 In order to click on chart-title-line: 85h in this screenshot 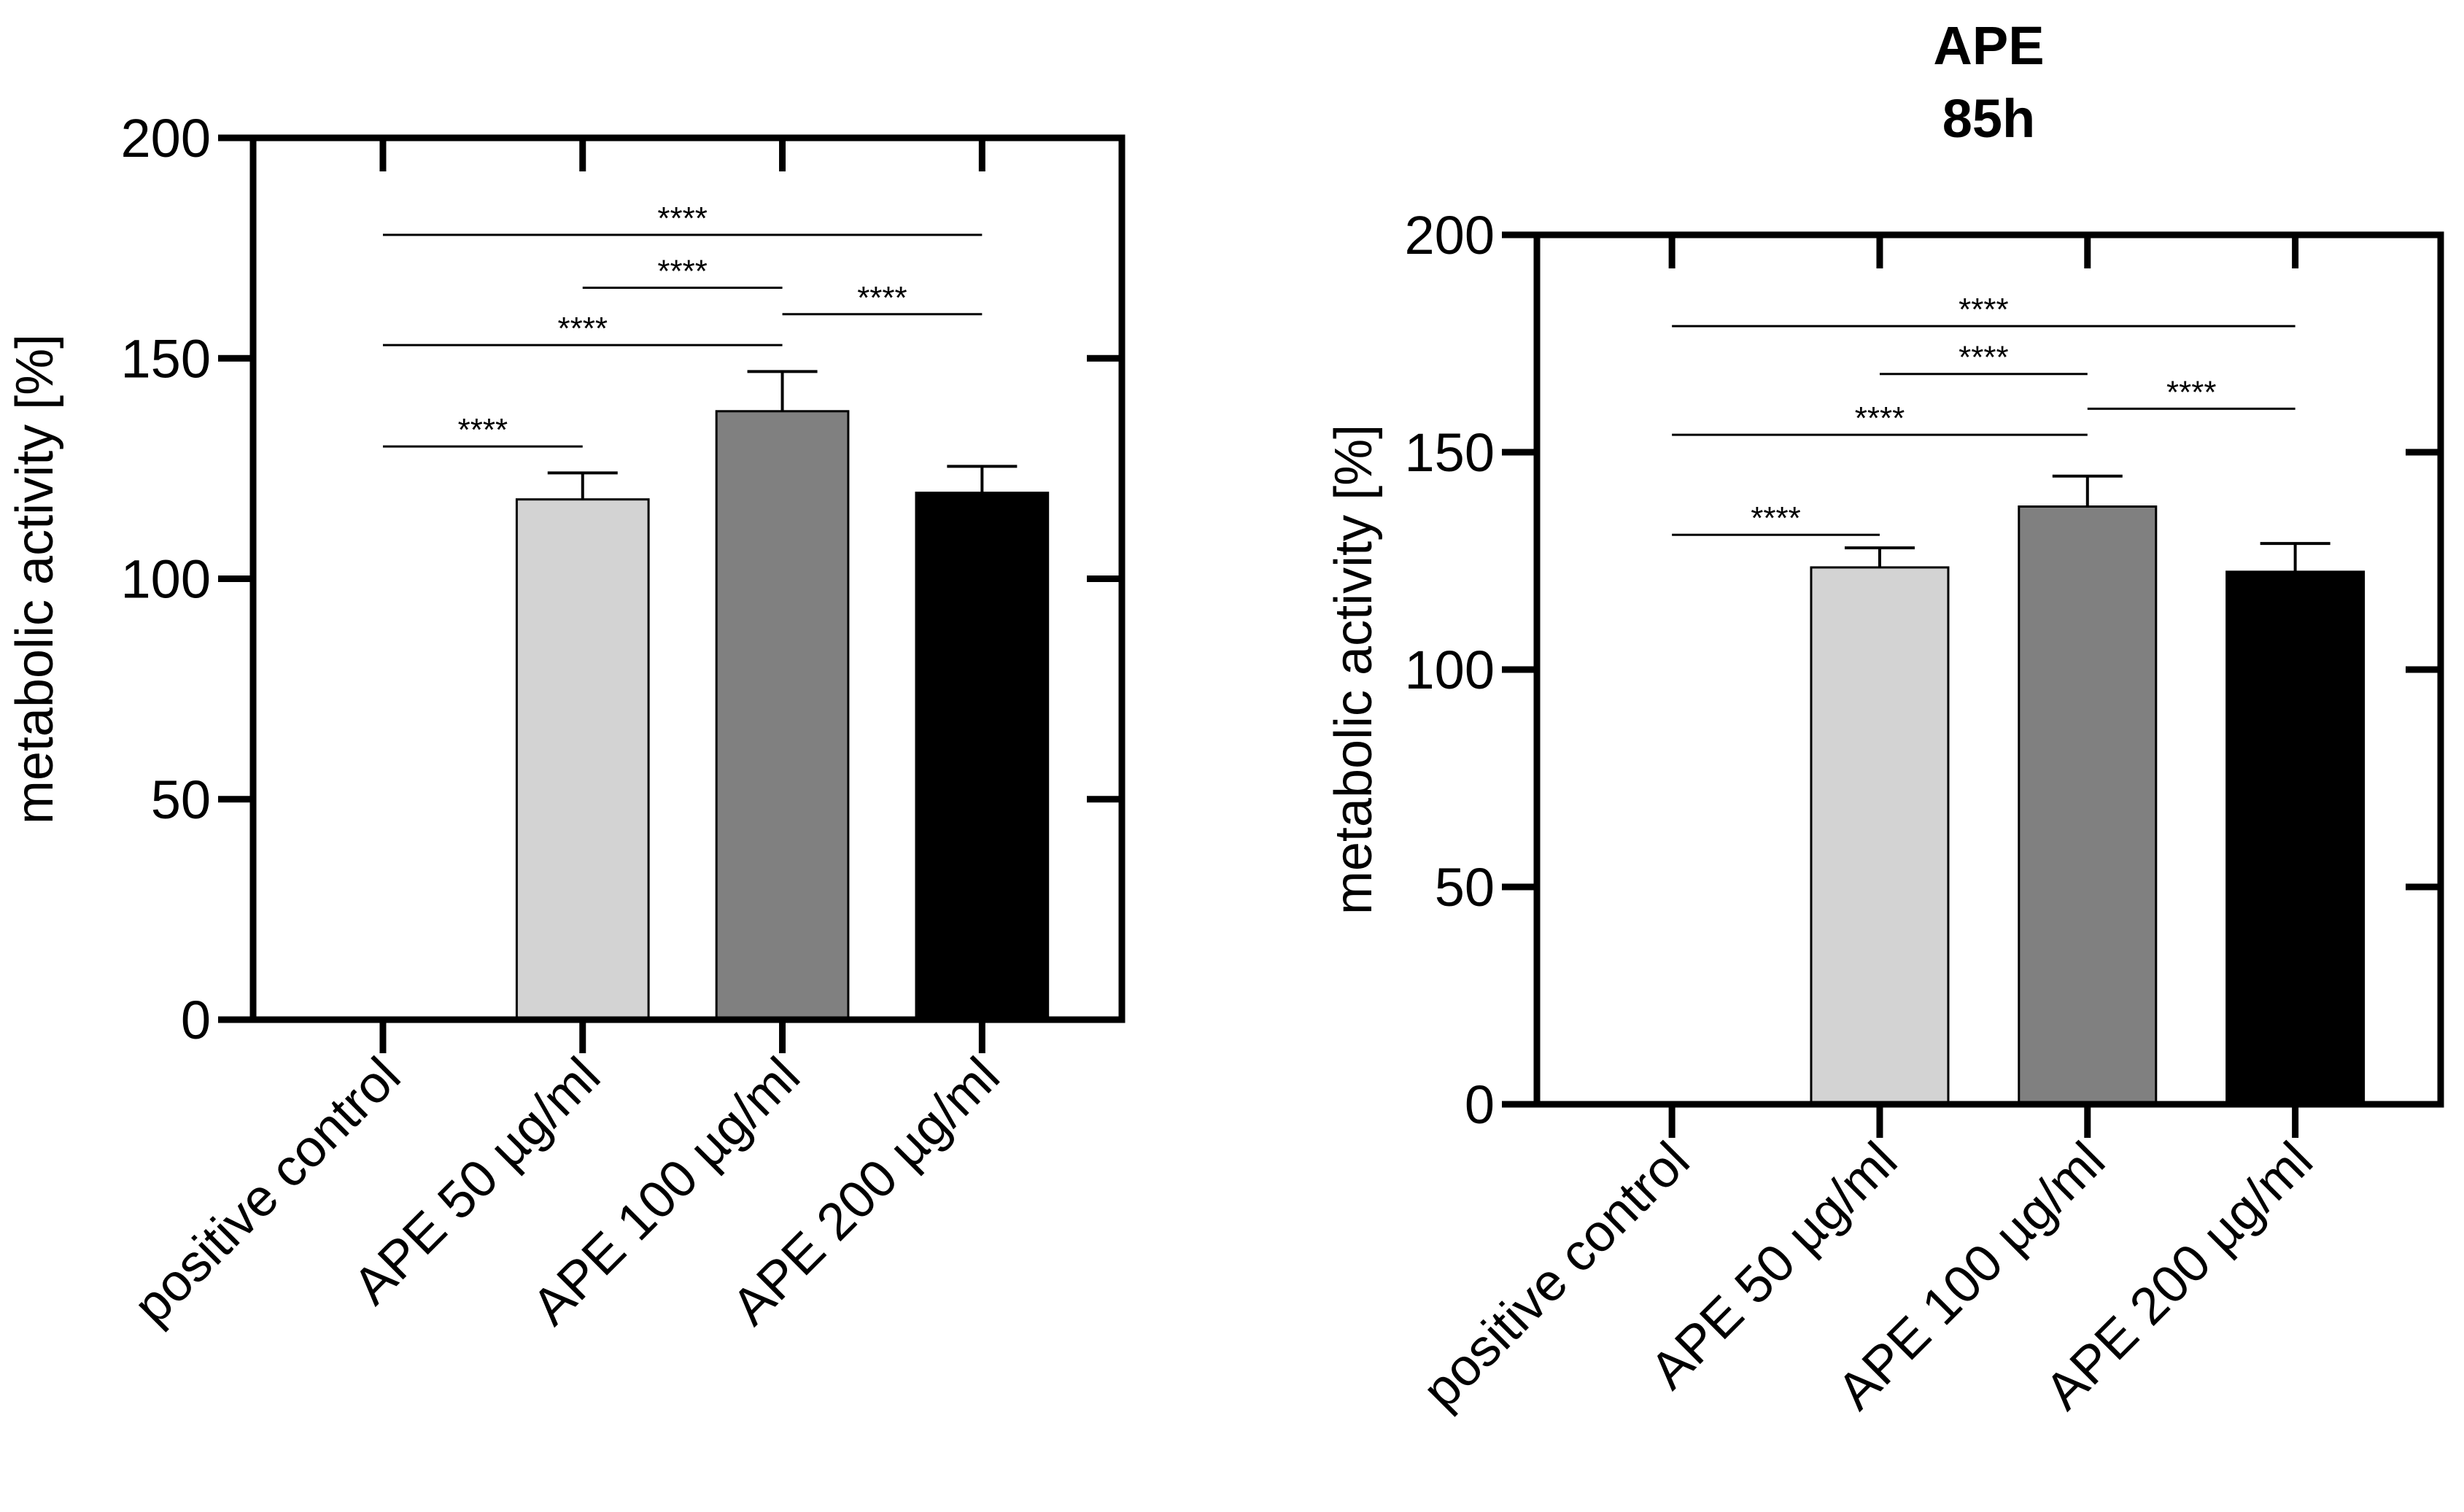, I will do `click(1989, 118)`.